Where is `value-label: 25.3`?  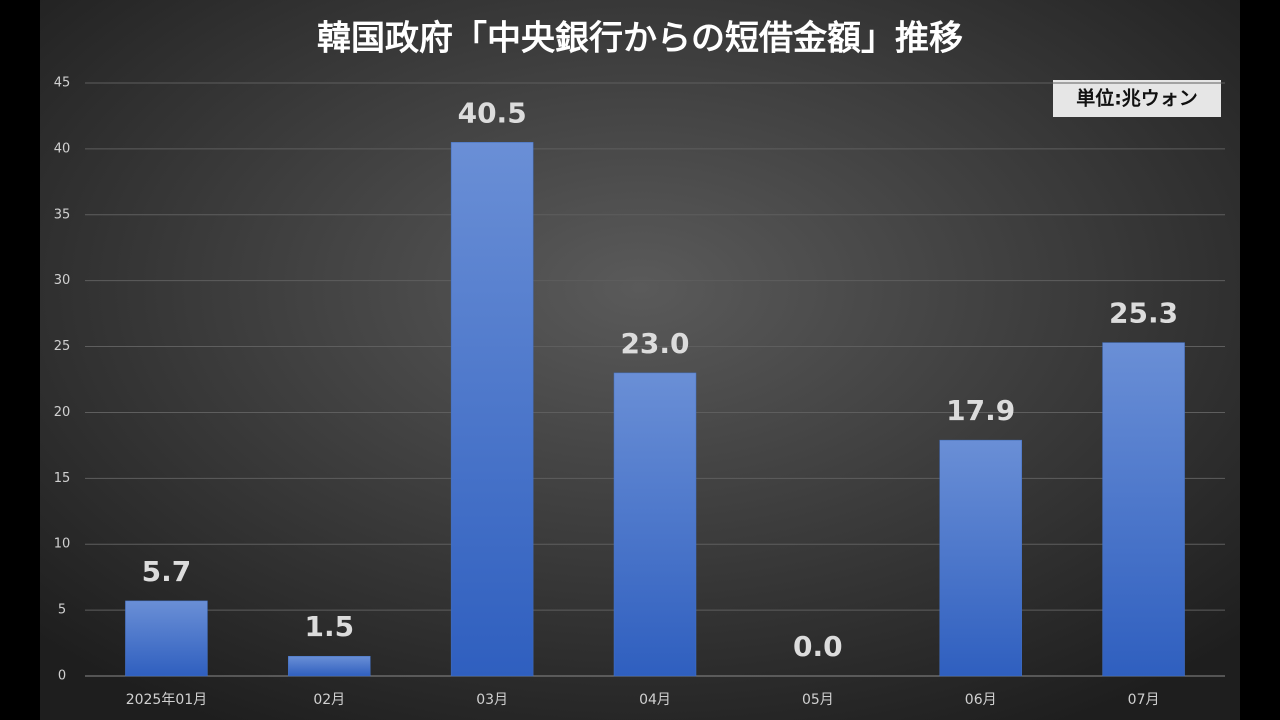 value-label: 25.3 is located at coordinates (1143, 313).